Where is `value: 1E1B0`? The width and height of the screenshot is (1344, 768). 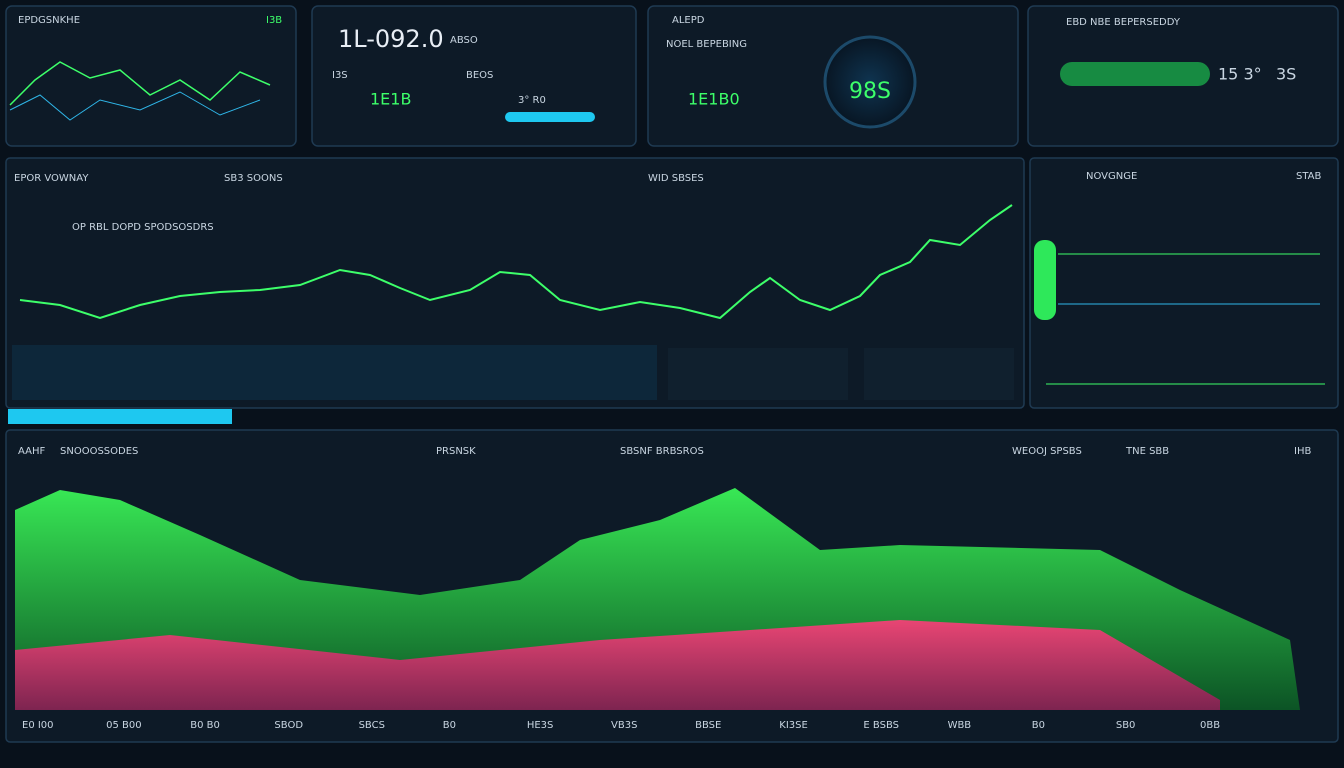
value: 1E1B0 is located at coordinates (714, 99).